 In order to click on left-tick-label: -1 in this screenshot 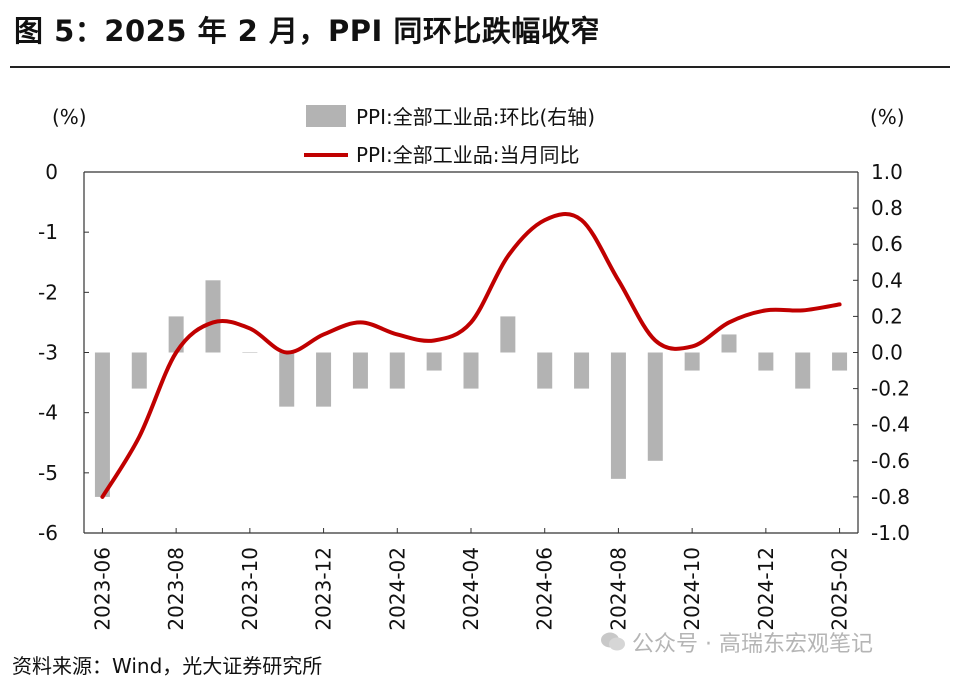, I will do `click(48, 232)`.